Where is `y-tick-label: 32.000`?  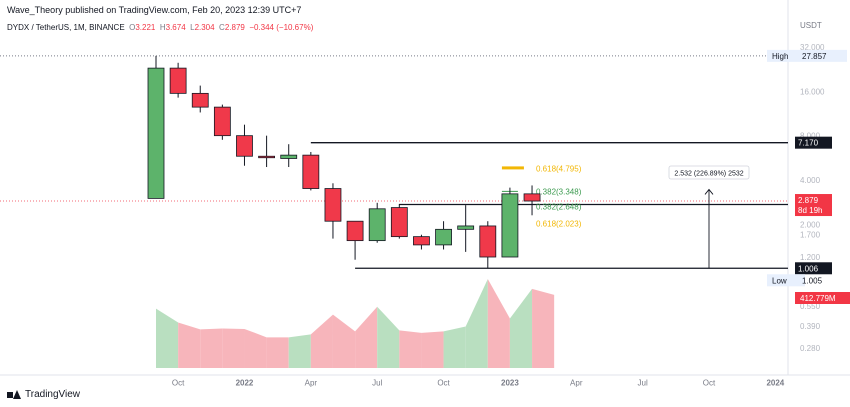
y-tick-label: 32.000 is located at coordinates (812, 47).